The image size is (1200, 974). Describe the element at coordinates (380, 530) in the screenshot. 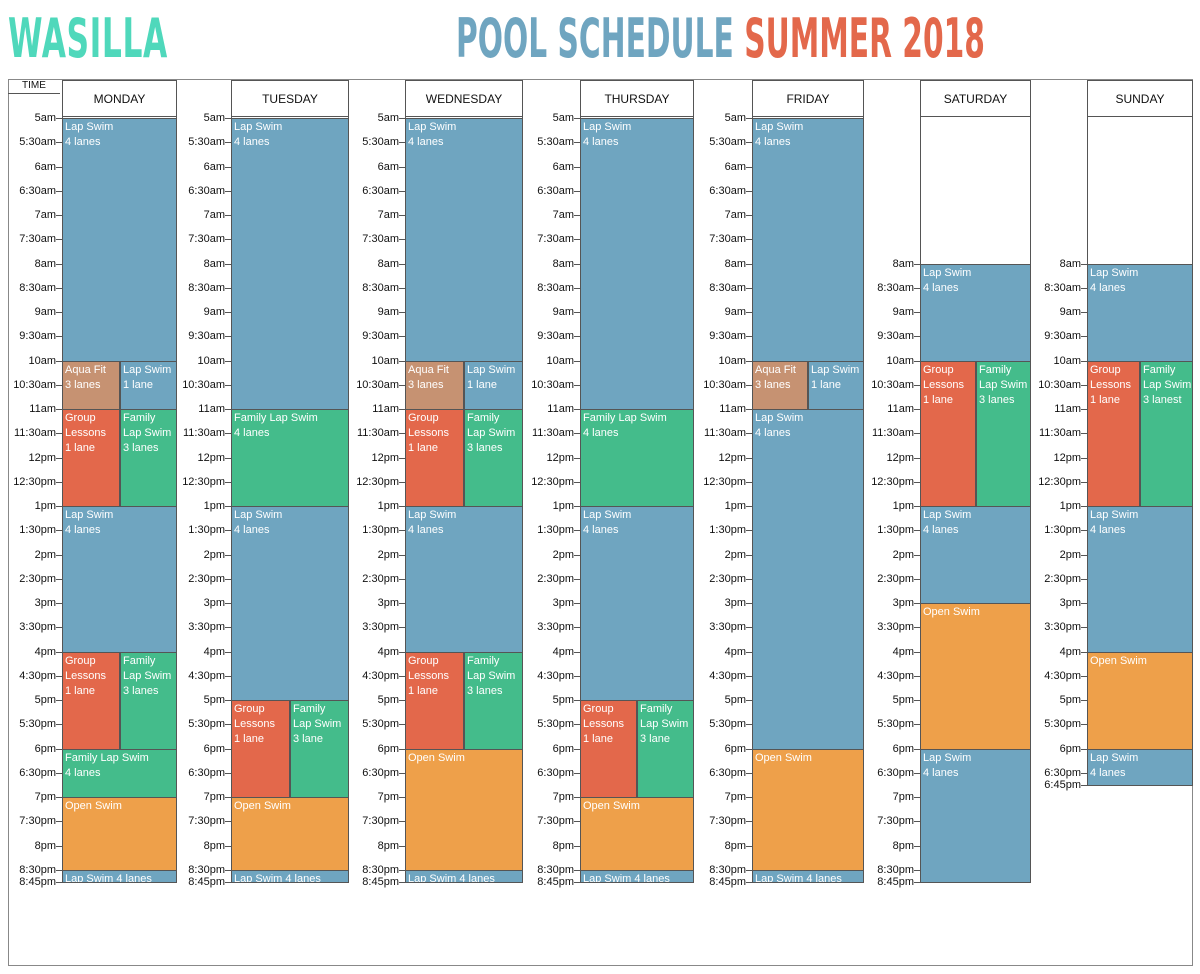

I see `time-label: 1:30pm` at that location.